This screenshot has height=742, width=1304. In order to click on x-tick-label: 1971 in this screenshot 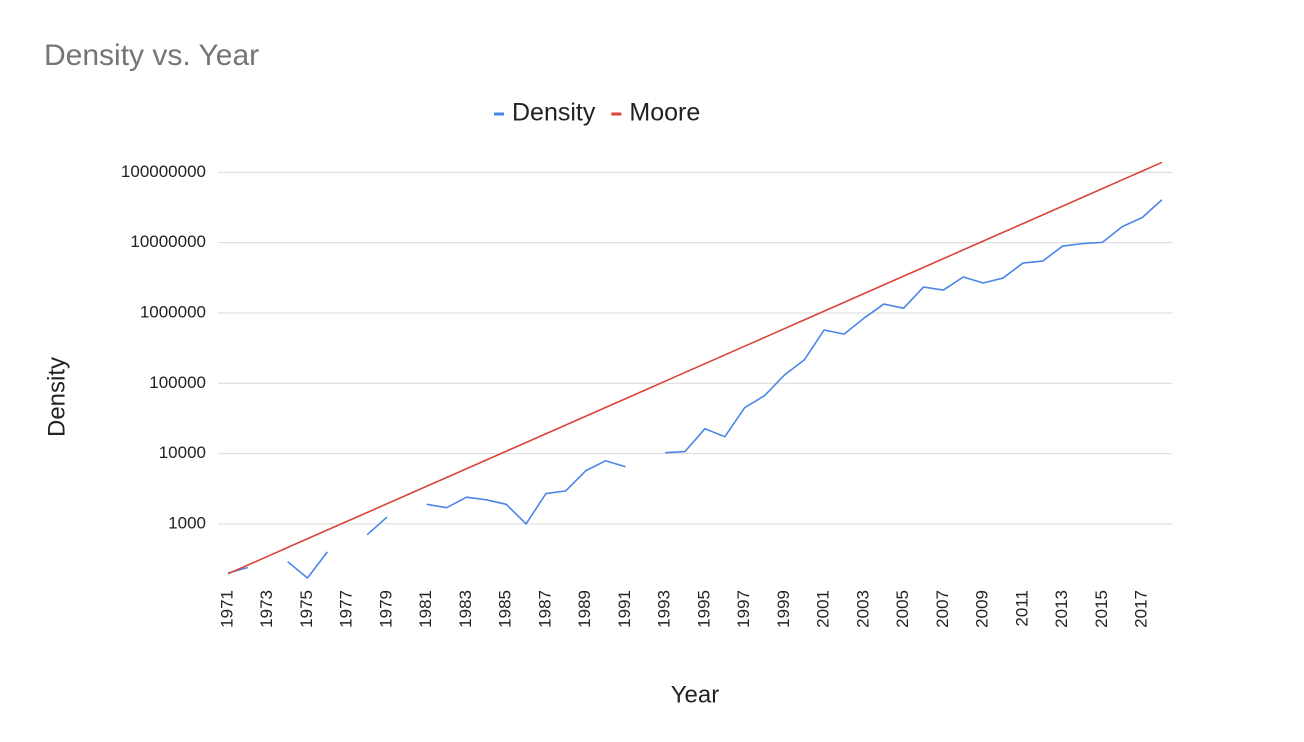, I will do `click(226, 609)`.